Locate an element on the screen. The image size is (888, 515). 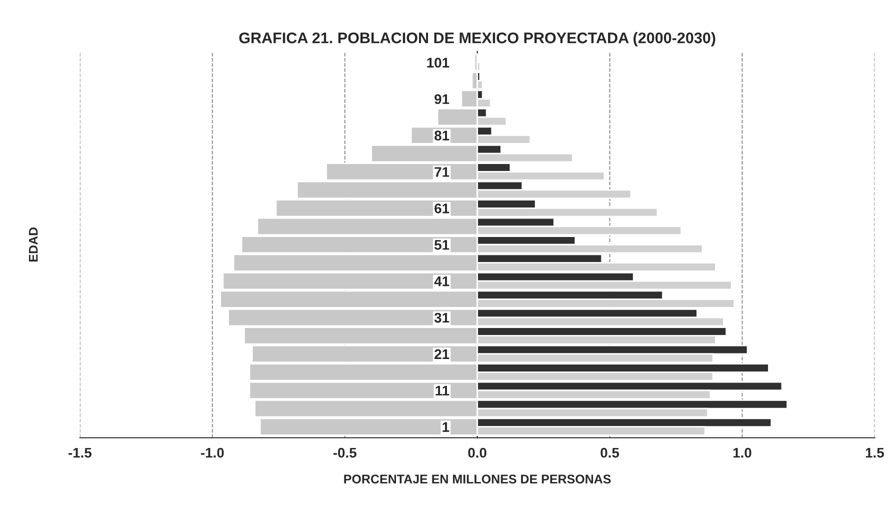
y-tick-label: 61 is located at coordinates (442, 209).